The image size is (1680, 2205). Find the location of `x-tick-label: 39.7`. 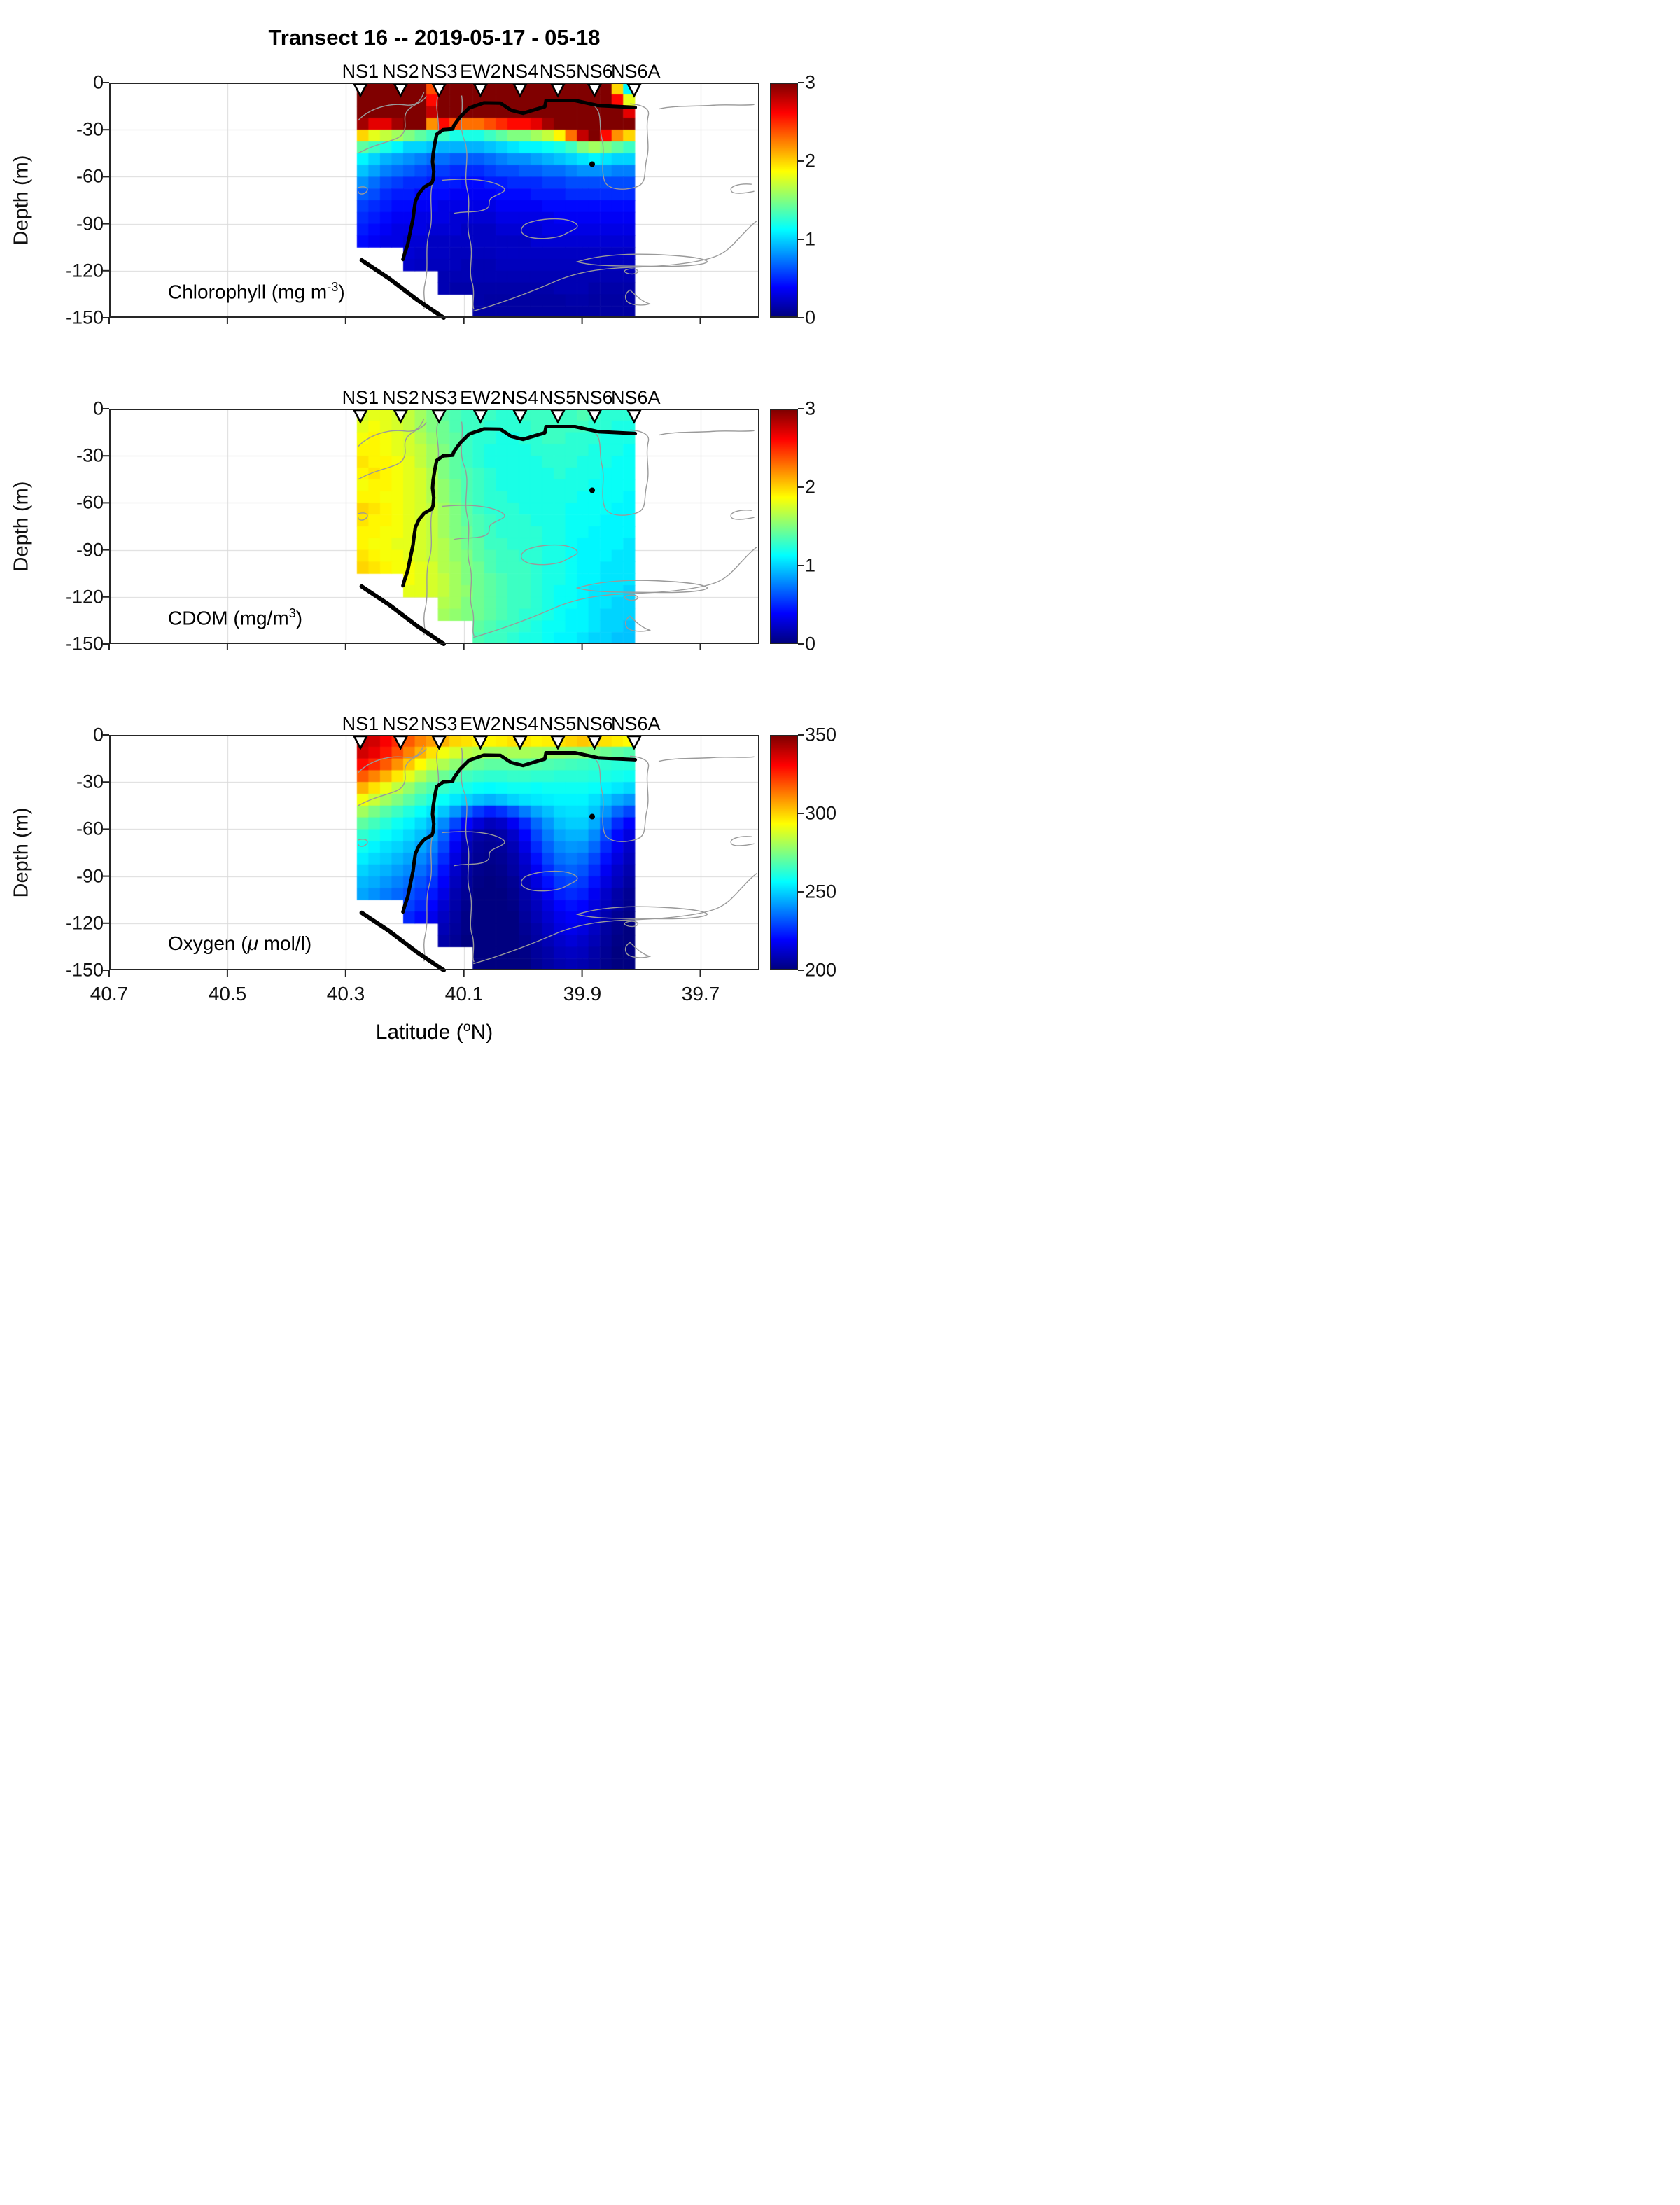

x-tick-label: 39.7 is located at coordinates (700, 993).